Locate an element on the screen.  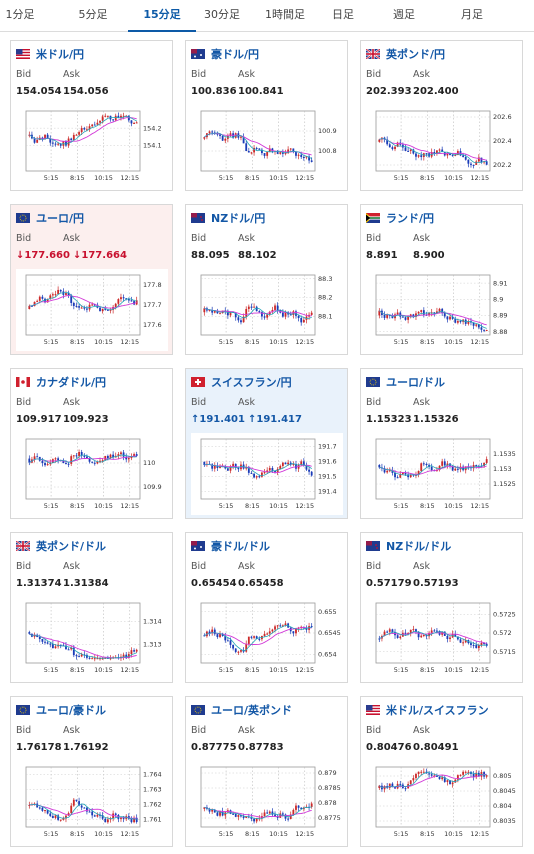
mini-chart: 5:15 8:15 10:15 12:15 177.8 177.7 177.6 is located at coordinates (92, 310).